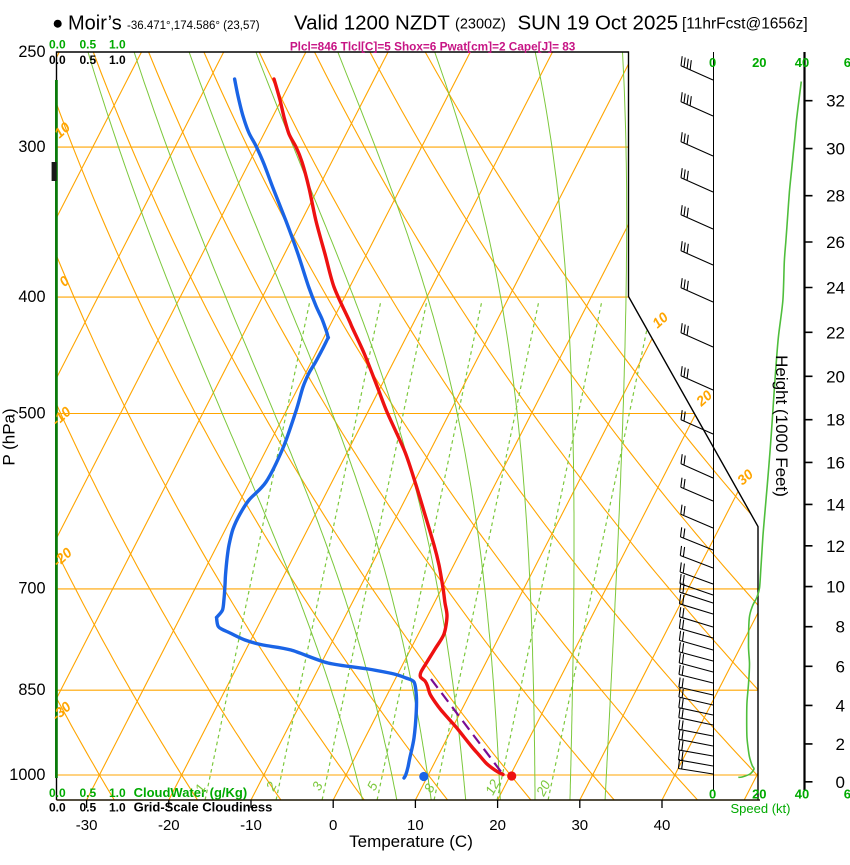 Image resolution: width=850 pixels, height=865 pixels. What do you see at coordinates (480, 25) in the screenshot?
I see `svg-text: (2300Z)` at bounding box center [480, 25].